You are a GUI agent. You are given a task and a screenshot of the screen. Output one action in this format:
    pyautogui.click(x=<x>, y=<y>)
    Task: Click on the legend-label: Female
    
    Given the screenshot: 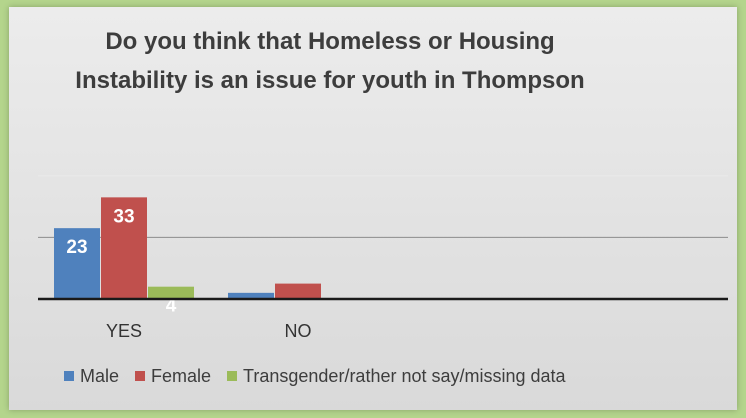 What is the action you would take?
    pyautogui.click(x=181, y=375)
    